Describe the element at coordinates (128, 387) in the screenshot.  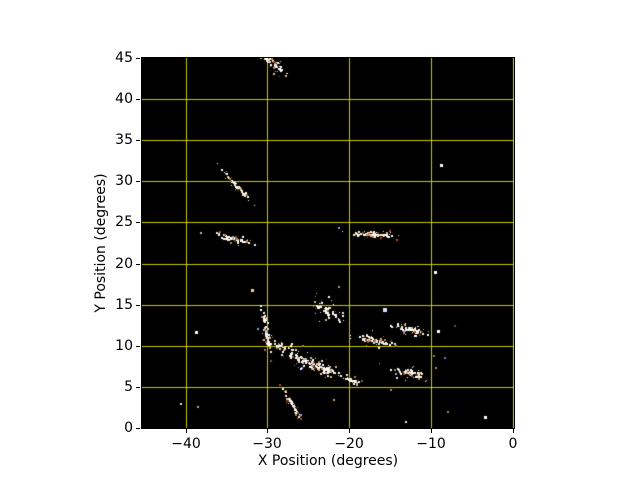
I see `y-tick-label: 5` at that location.